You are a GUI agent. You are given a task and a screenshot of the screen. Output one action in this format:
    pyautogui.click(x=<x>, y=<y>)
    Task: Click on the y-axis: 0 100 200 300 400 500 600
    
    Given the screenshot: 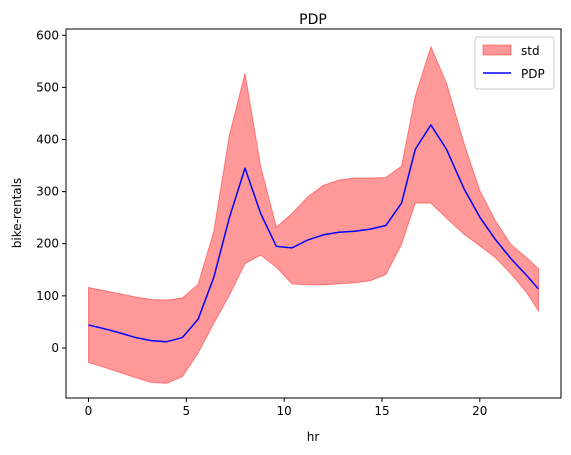 What is the action you would take?
    pyautogui.click(x=51, y=191)
    